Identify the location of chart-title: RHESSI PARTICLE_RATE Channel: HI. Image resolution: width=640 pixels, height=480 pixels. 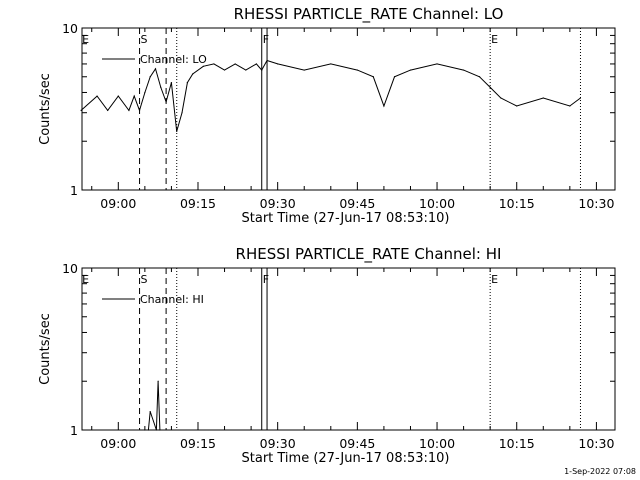
(369, 254).